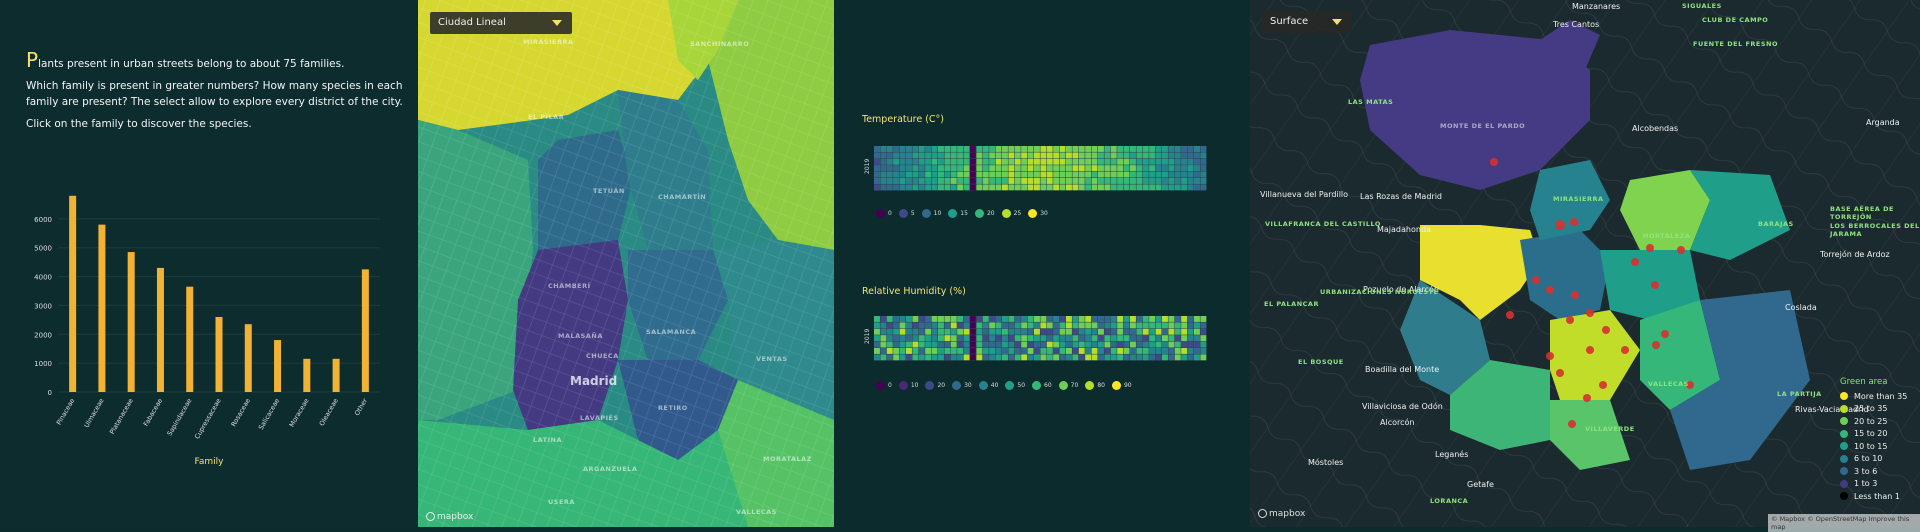  What do you see at coordinates (1475, 110) in the screenshot?
I see `green-area-el-pardo` at bounding box center [1475, 110].